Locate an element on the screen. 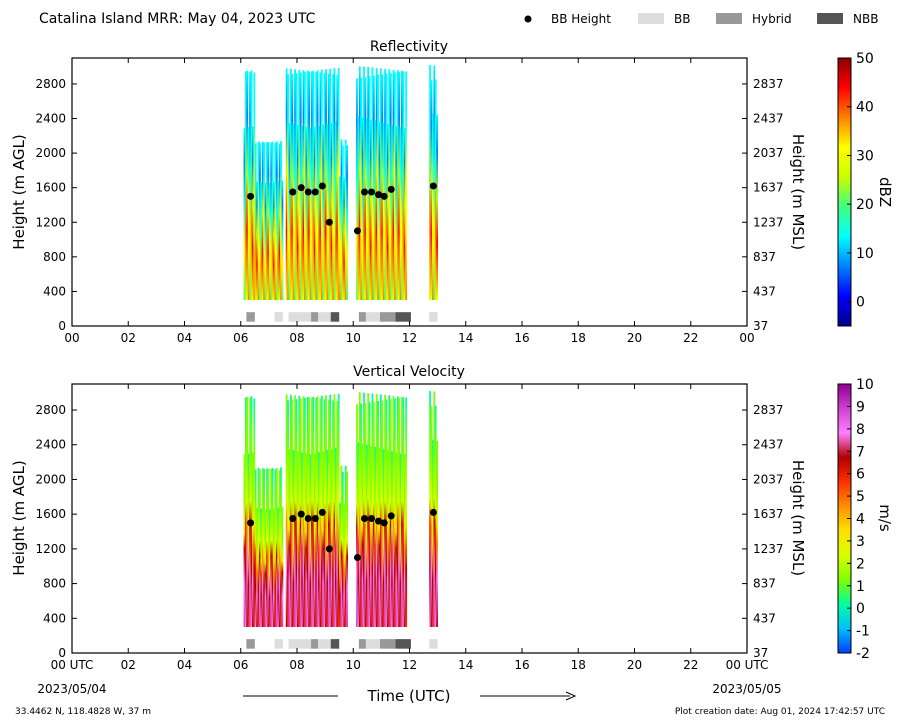 The height and width of the screenshot is (725, 900). bb-height-markers is located at coordinates (342, 208).